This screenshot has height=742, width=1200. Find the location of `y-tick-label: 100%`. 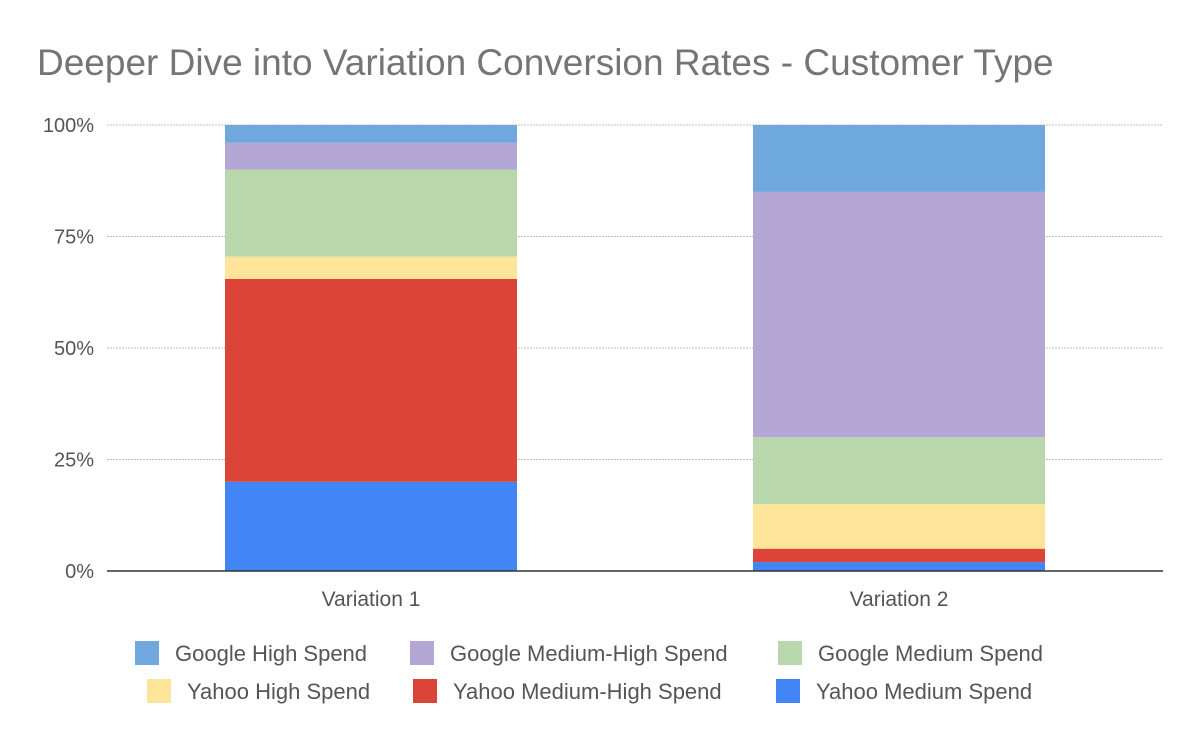

y-tick-label: 100% is located at coordinates (68, 126).